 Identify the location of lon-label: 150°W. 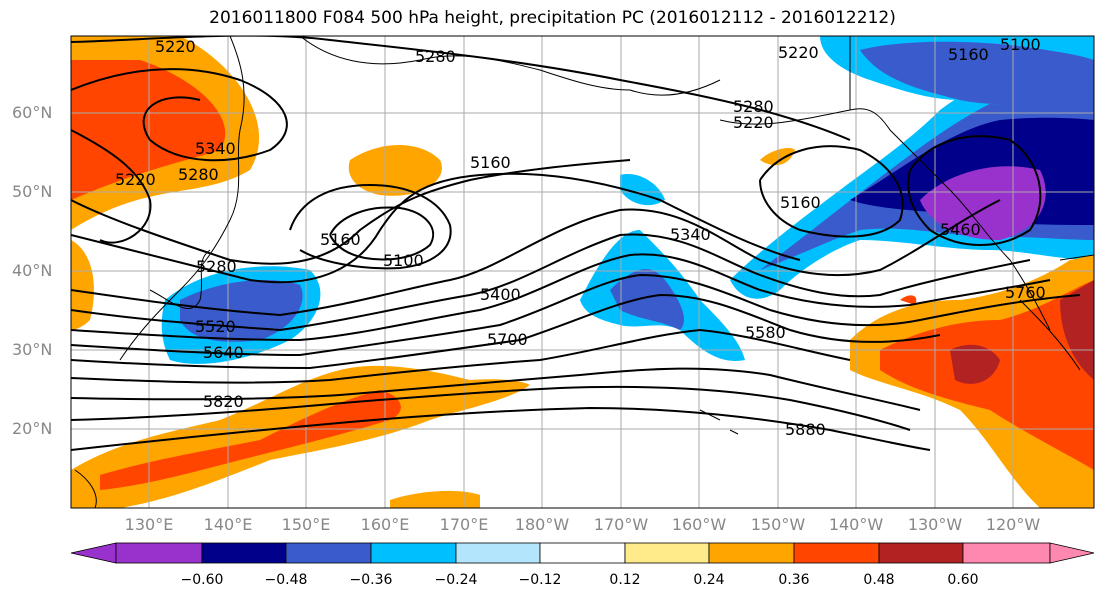
(778, 524).